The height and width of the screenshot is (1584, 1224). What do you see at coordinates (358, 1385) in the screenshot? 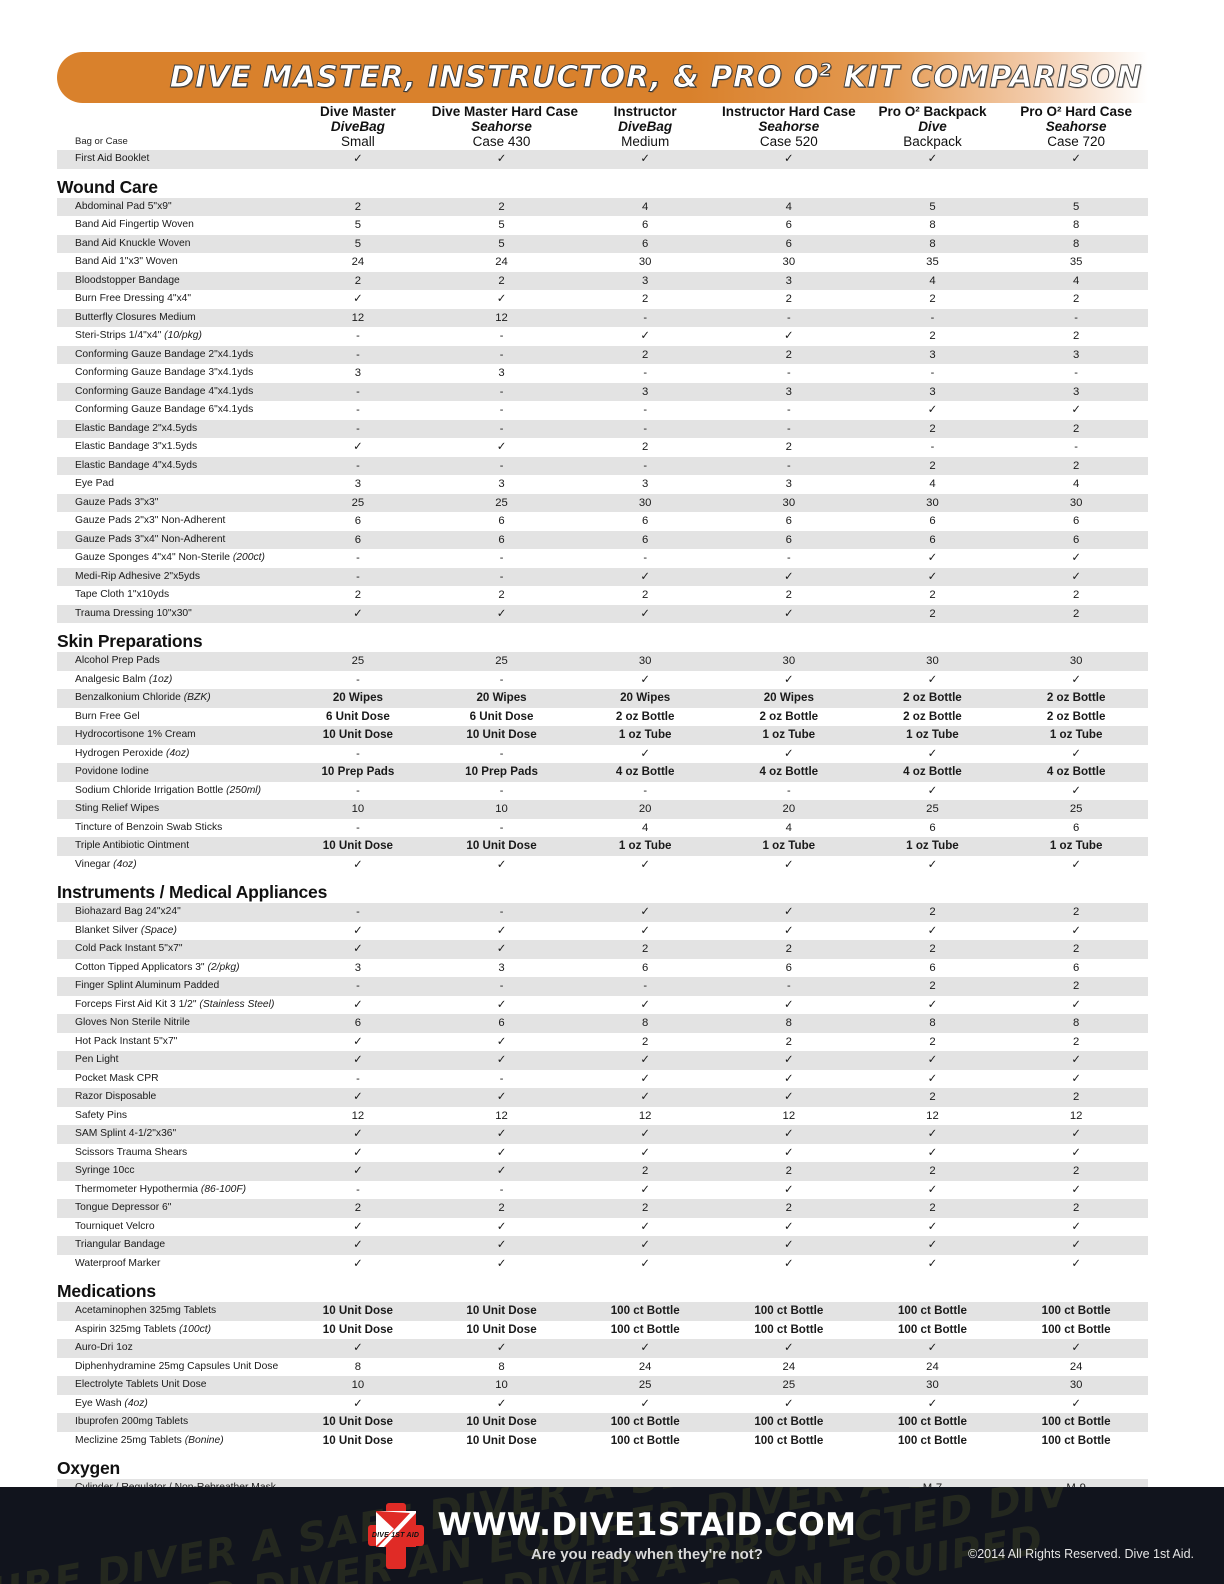
I see `value-text: 10` at bounding box center [358, 1385].